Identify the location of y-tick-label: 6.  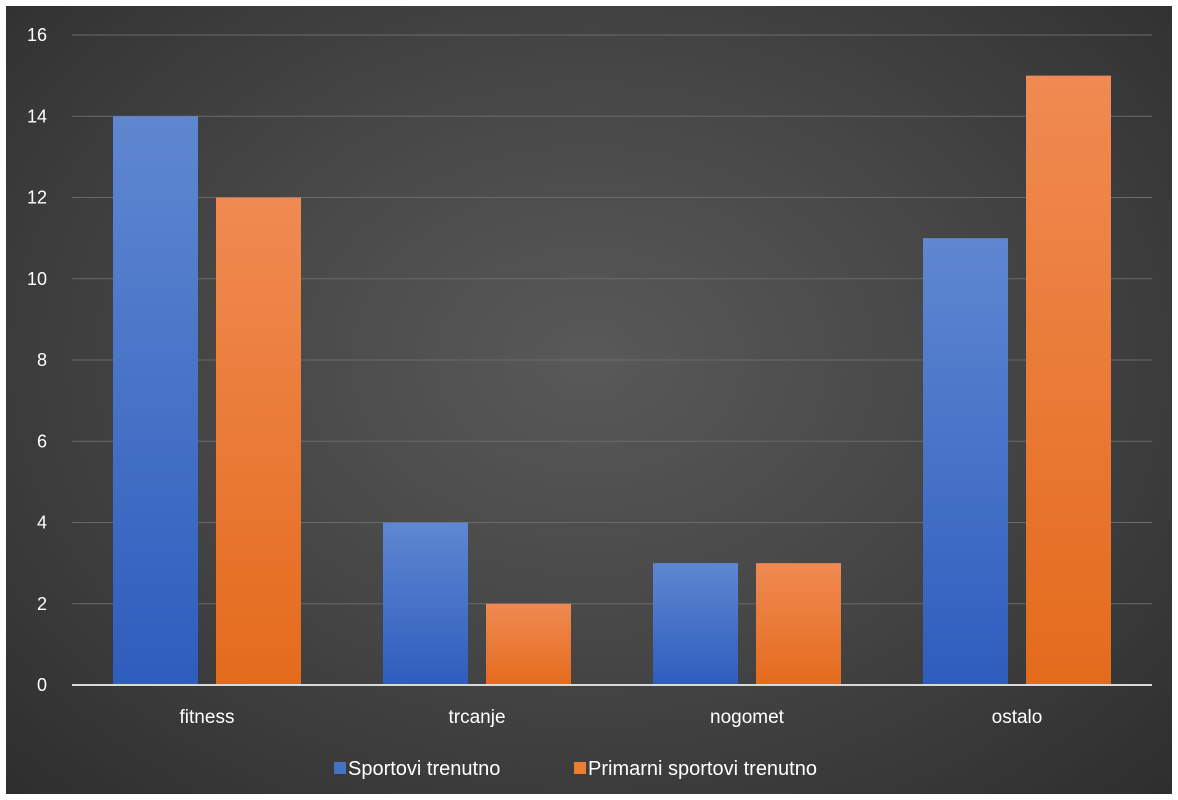
(42, 441).